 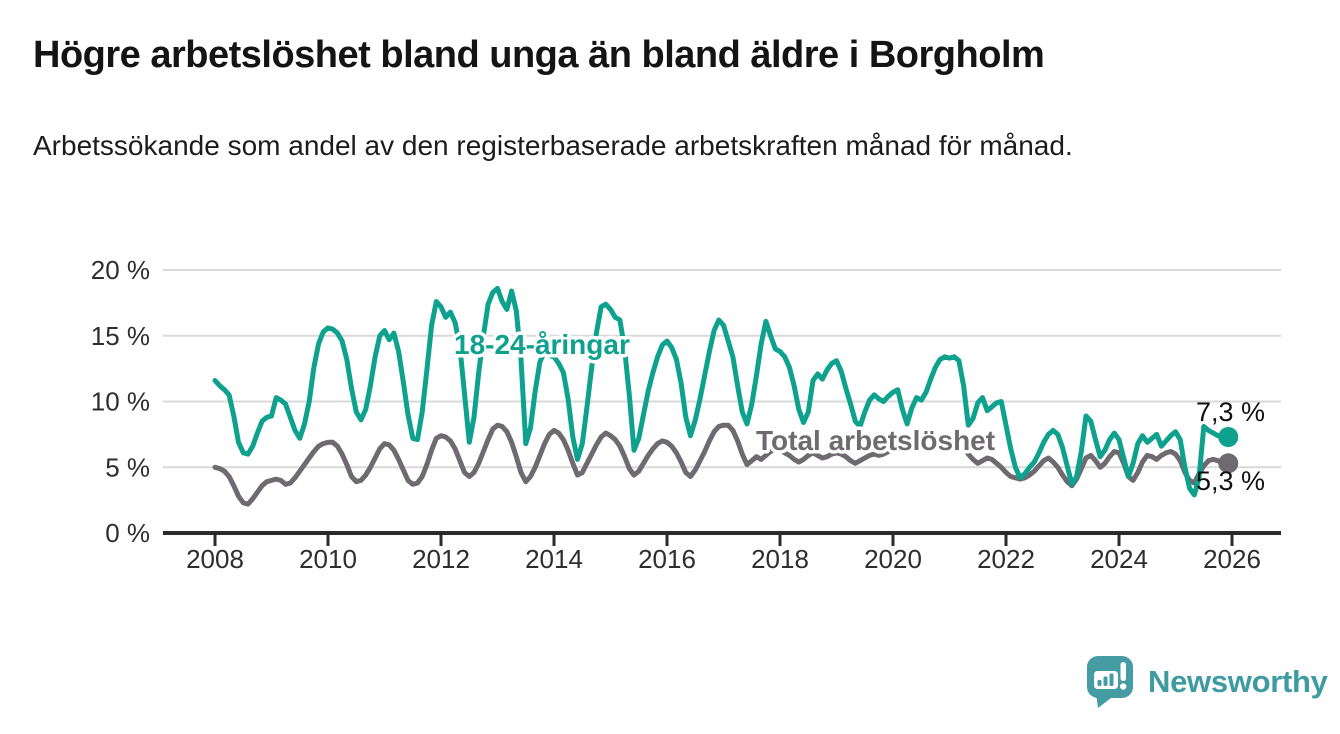 What do you see at coordinates (328, 559) in the screenshot?
I see `x-axis-tick-label: 2010` at bounding box center [328, 559].